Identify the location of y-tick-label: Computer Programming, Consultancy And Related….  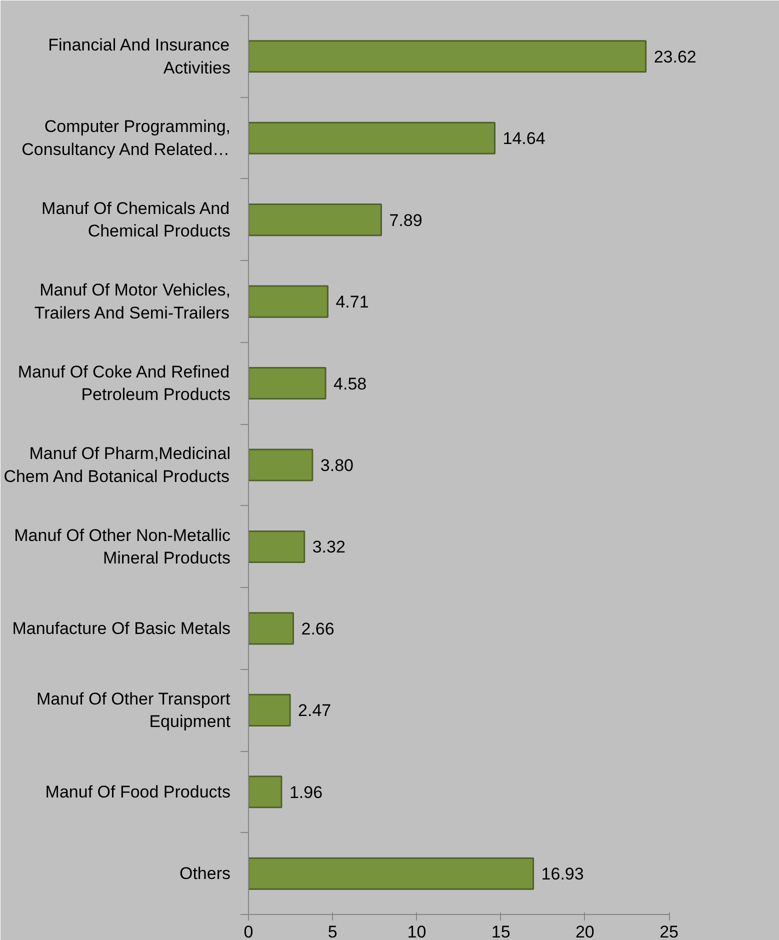
(126, 138).